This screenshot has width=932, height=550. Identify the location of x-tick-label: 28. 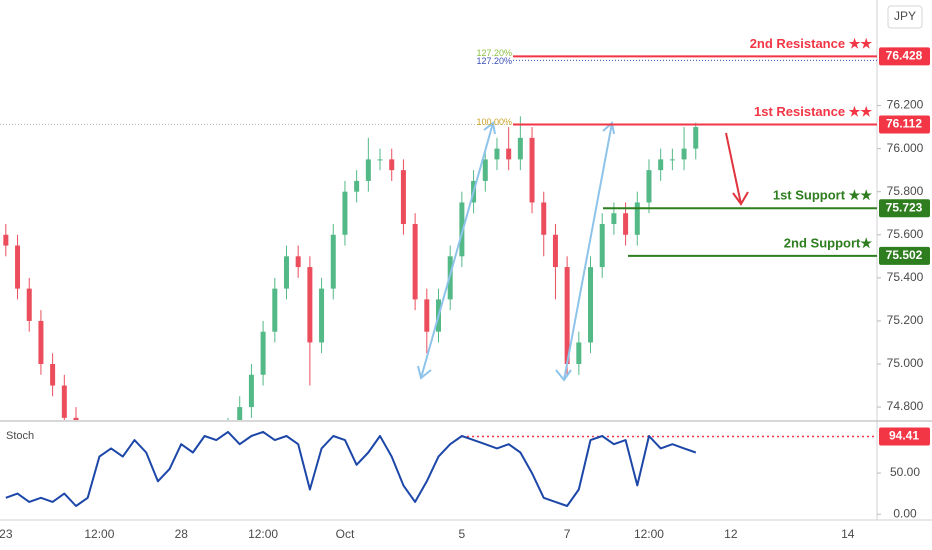
(182, 534).